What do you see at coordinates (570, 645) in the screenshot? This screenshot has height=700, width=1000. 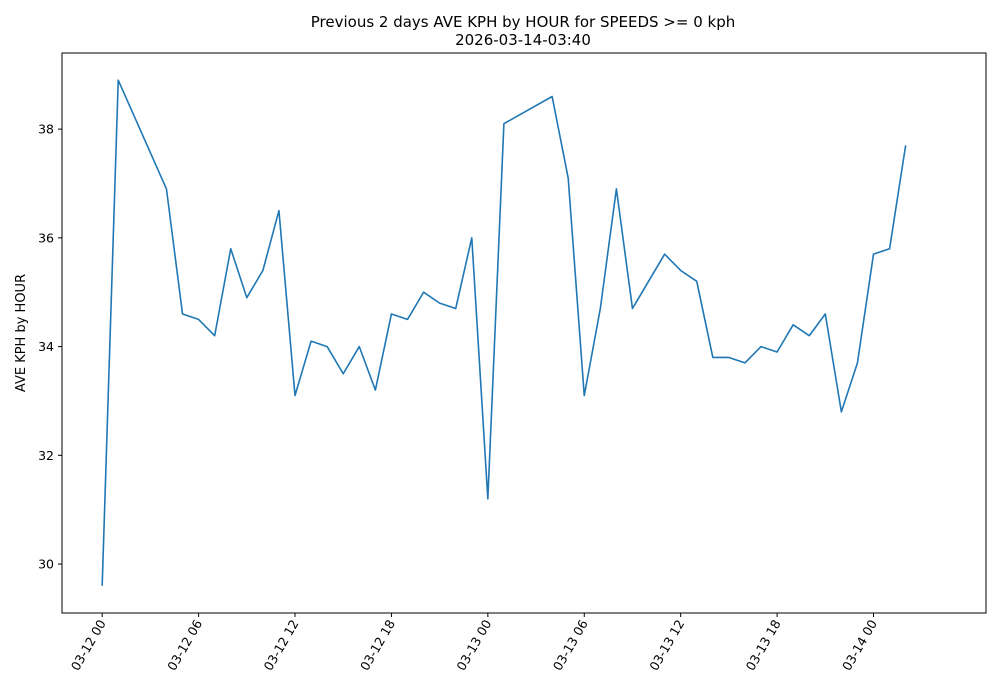 I see `x-tick-label: 03-13 06` at bounding box center [570, 645].